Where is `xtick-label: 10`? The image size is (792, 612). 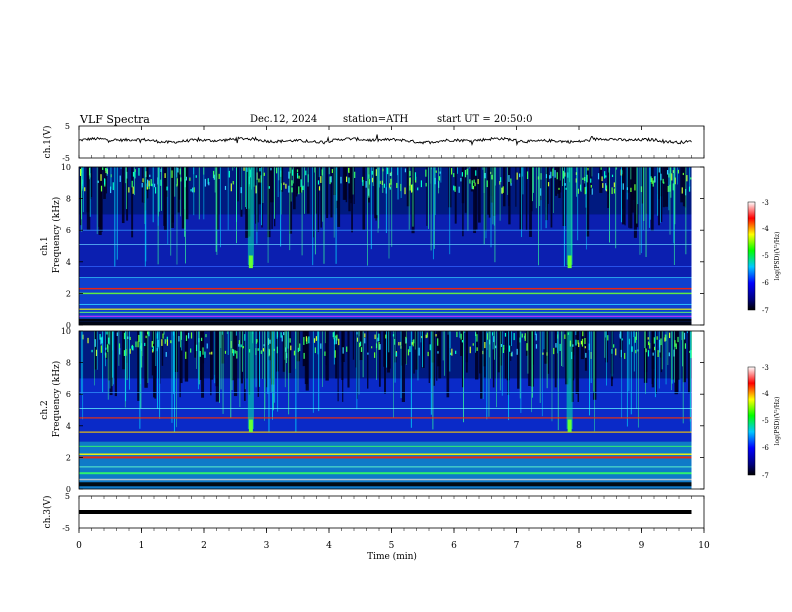 xtick-label: 10 is located at coordinates (704, 546).